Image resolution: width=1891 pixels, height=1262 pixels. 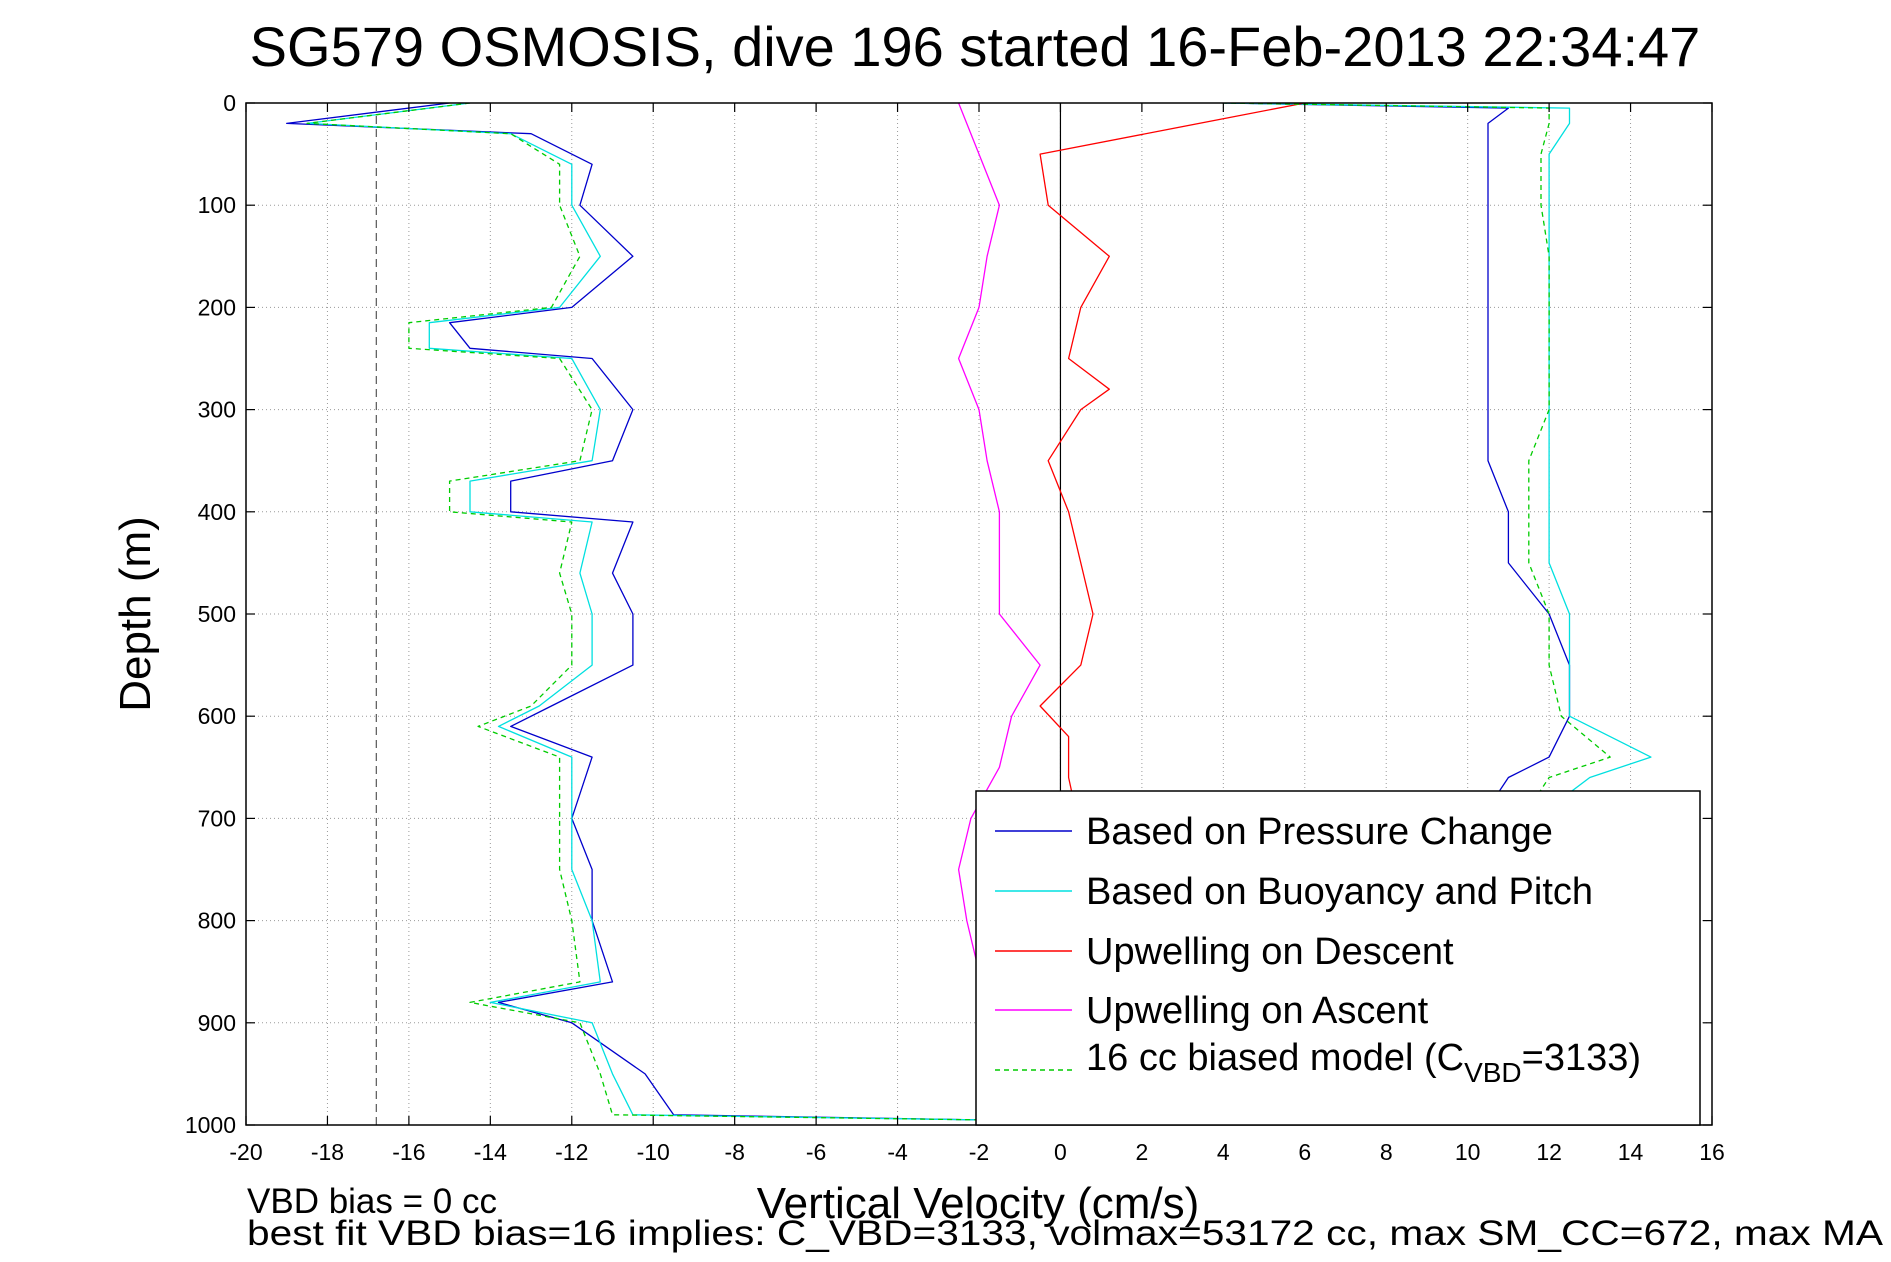 I want to click on x-tick-label: -14, so click(x=490, y=1152).